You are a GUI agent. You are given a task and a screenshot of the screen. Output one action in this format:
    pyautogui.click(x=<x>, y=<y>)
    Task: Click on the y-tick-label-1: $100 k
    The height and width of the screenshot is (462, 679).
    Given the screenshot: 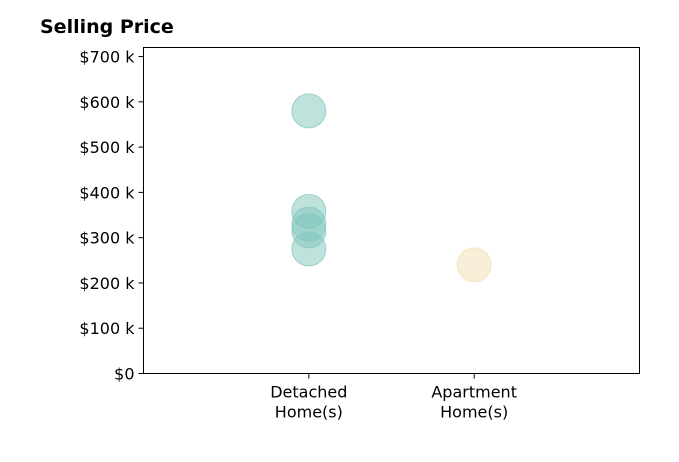 What is the action you would take?
    pyautogui.click(x=107, y=328)
    